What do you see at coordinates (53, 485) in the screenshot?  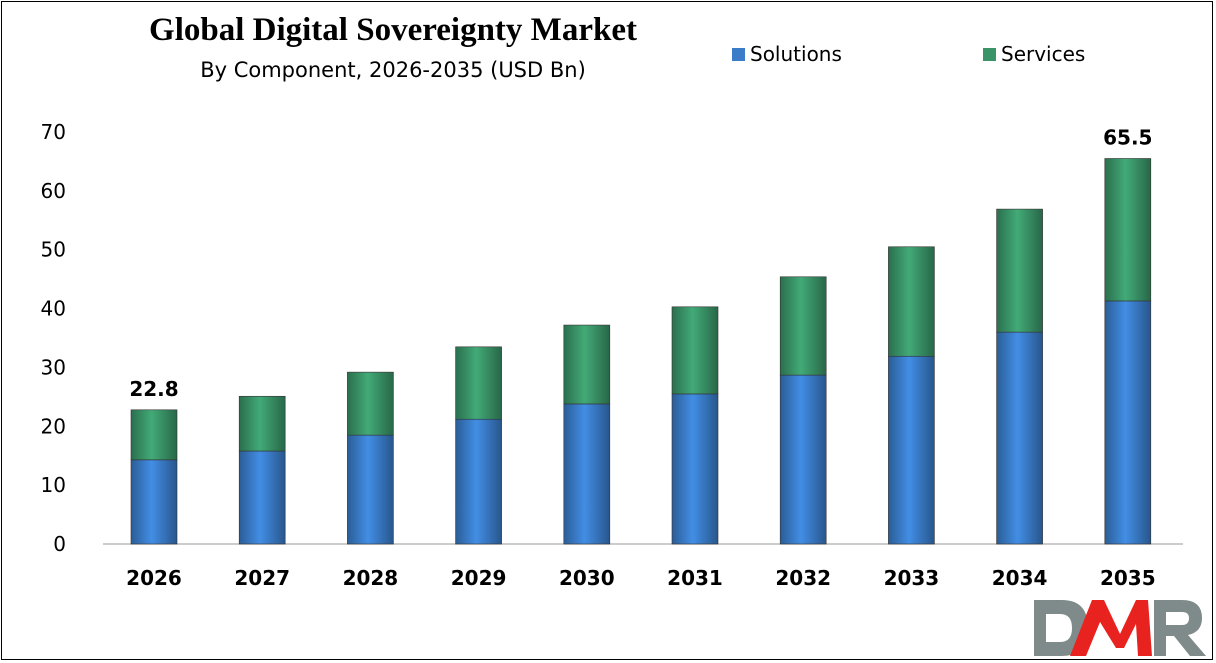 I see `y-tick-label: 10` at bounding box center [53, 485].